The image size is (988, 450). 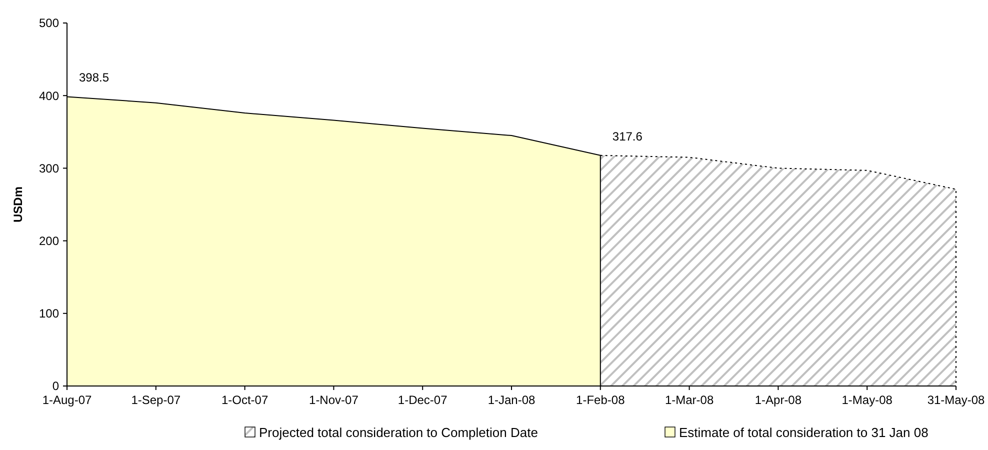 What do you see at coordinates (56, 386) in the screenshot?
I see `y-tick-label: 0` at bounding box center [56, 386].